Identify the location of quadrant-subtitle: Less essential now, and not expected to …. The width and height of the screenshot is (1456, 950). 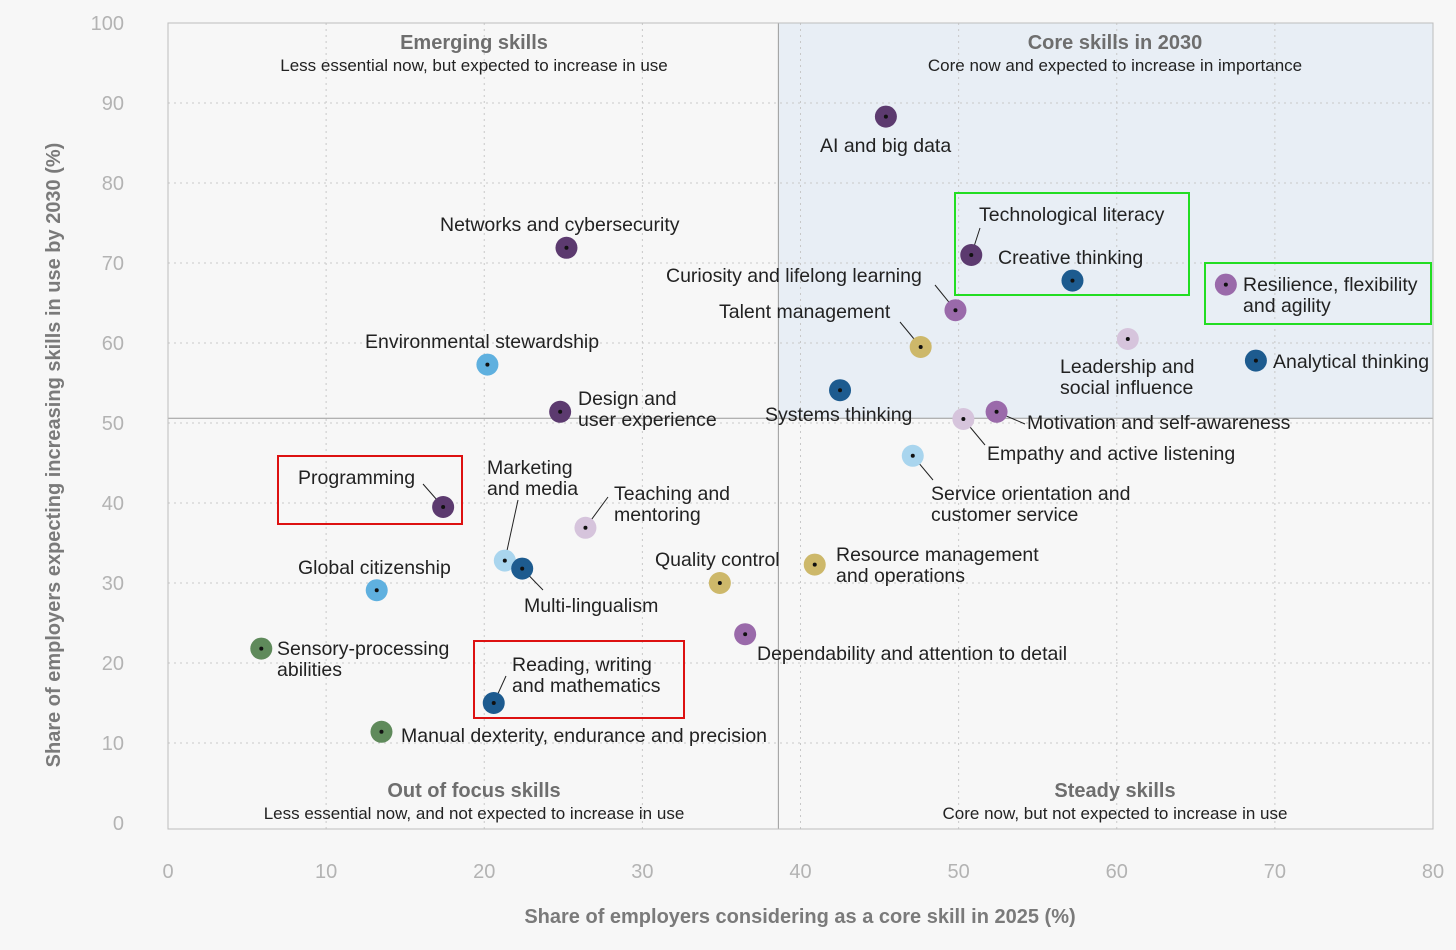
(474, 813).